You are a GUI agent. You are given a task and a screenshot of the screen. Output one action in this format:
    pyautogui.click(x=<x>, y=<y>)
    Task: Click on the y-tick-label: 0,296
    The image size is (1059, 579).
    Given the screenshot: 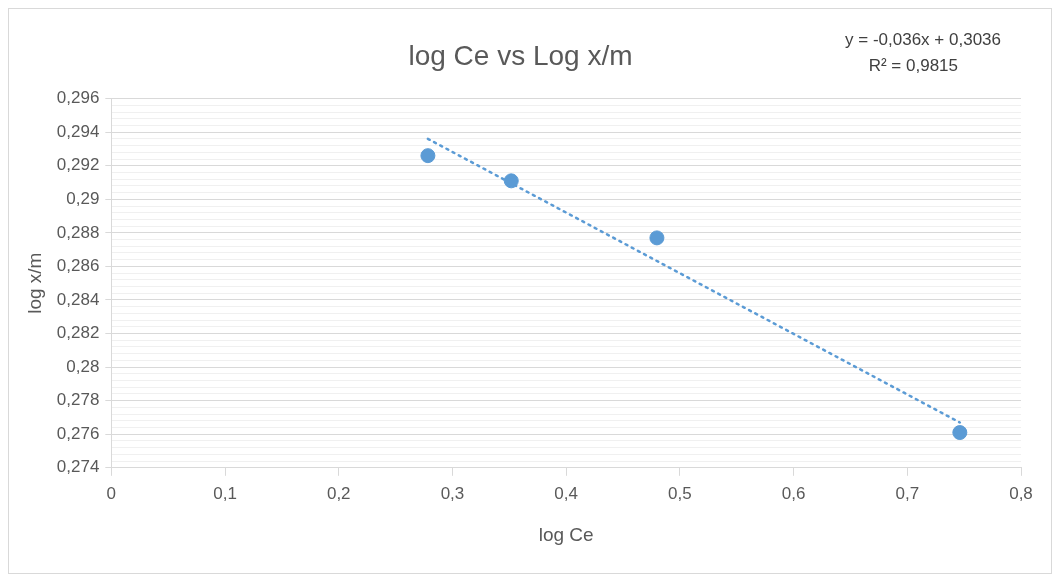 What is the action you would take?
    pyautogui.click(x=78, y=98)
    